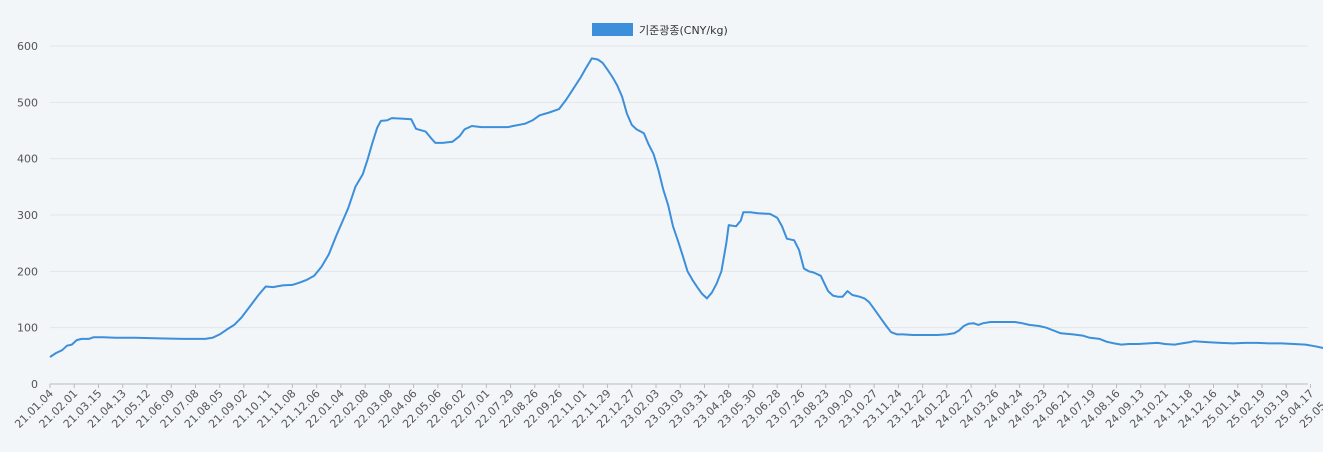 The image size is (1323, 452). Describe the element at coordinates (612, 29) in the screenshot. I see `legend-swatch` at that location.